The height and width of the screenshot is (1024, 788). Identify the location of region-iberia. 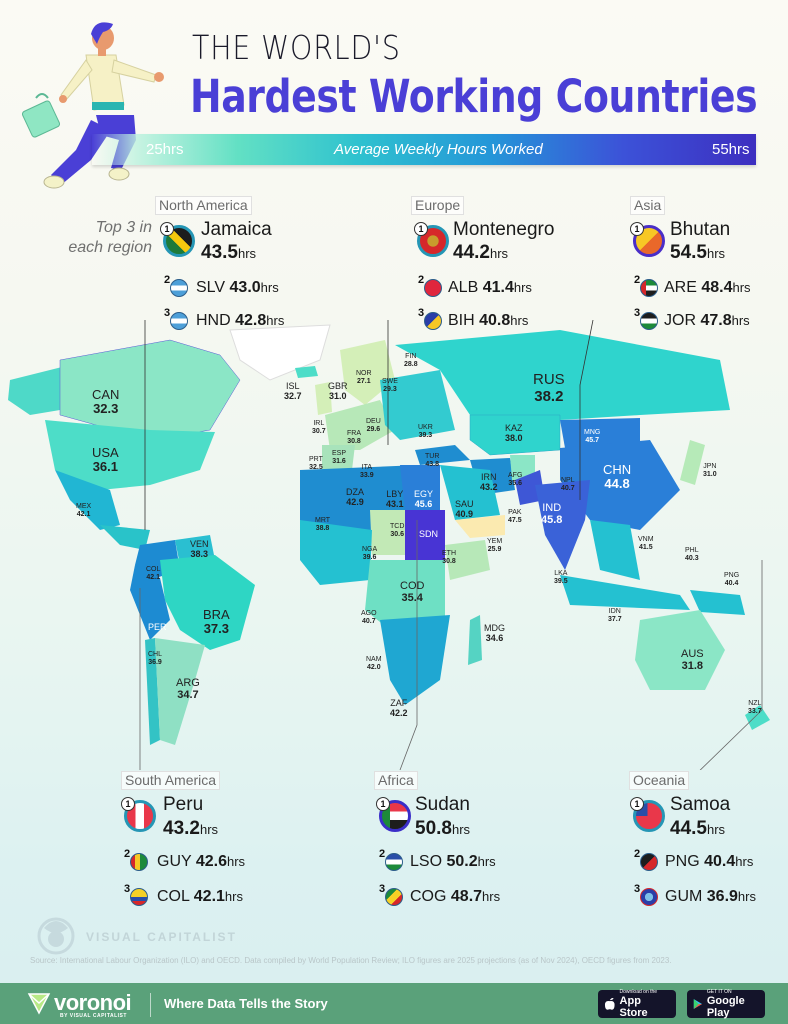
(338, 457).